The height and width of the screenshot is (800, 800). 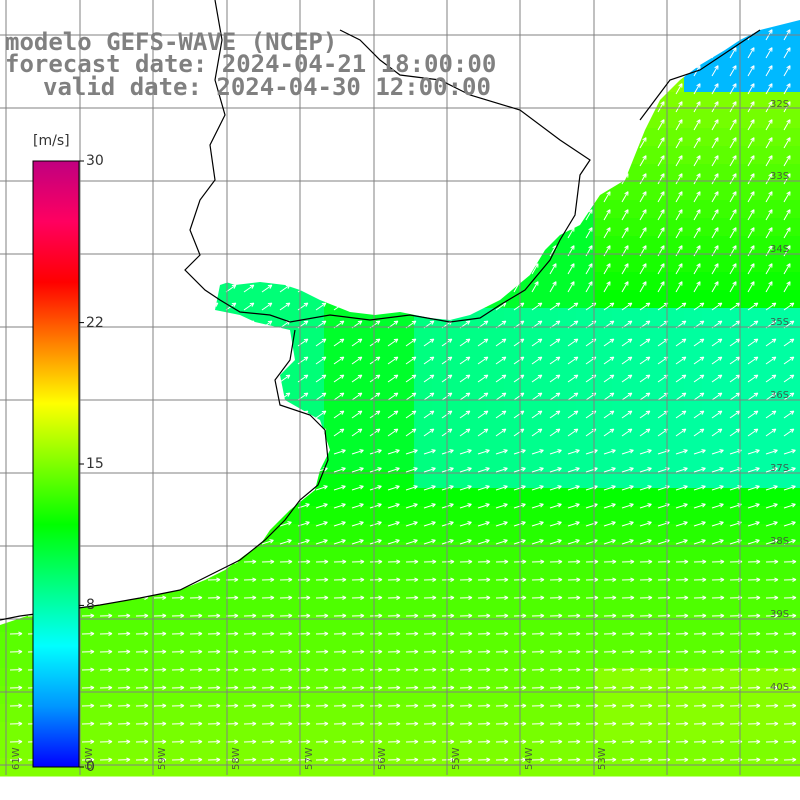 I want to click on colorbar, so click(x=58, y=464).